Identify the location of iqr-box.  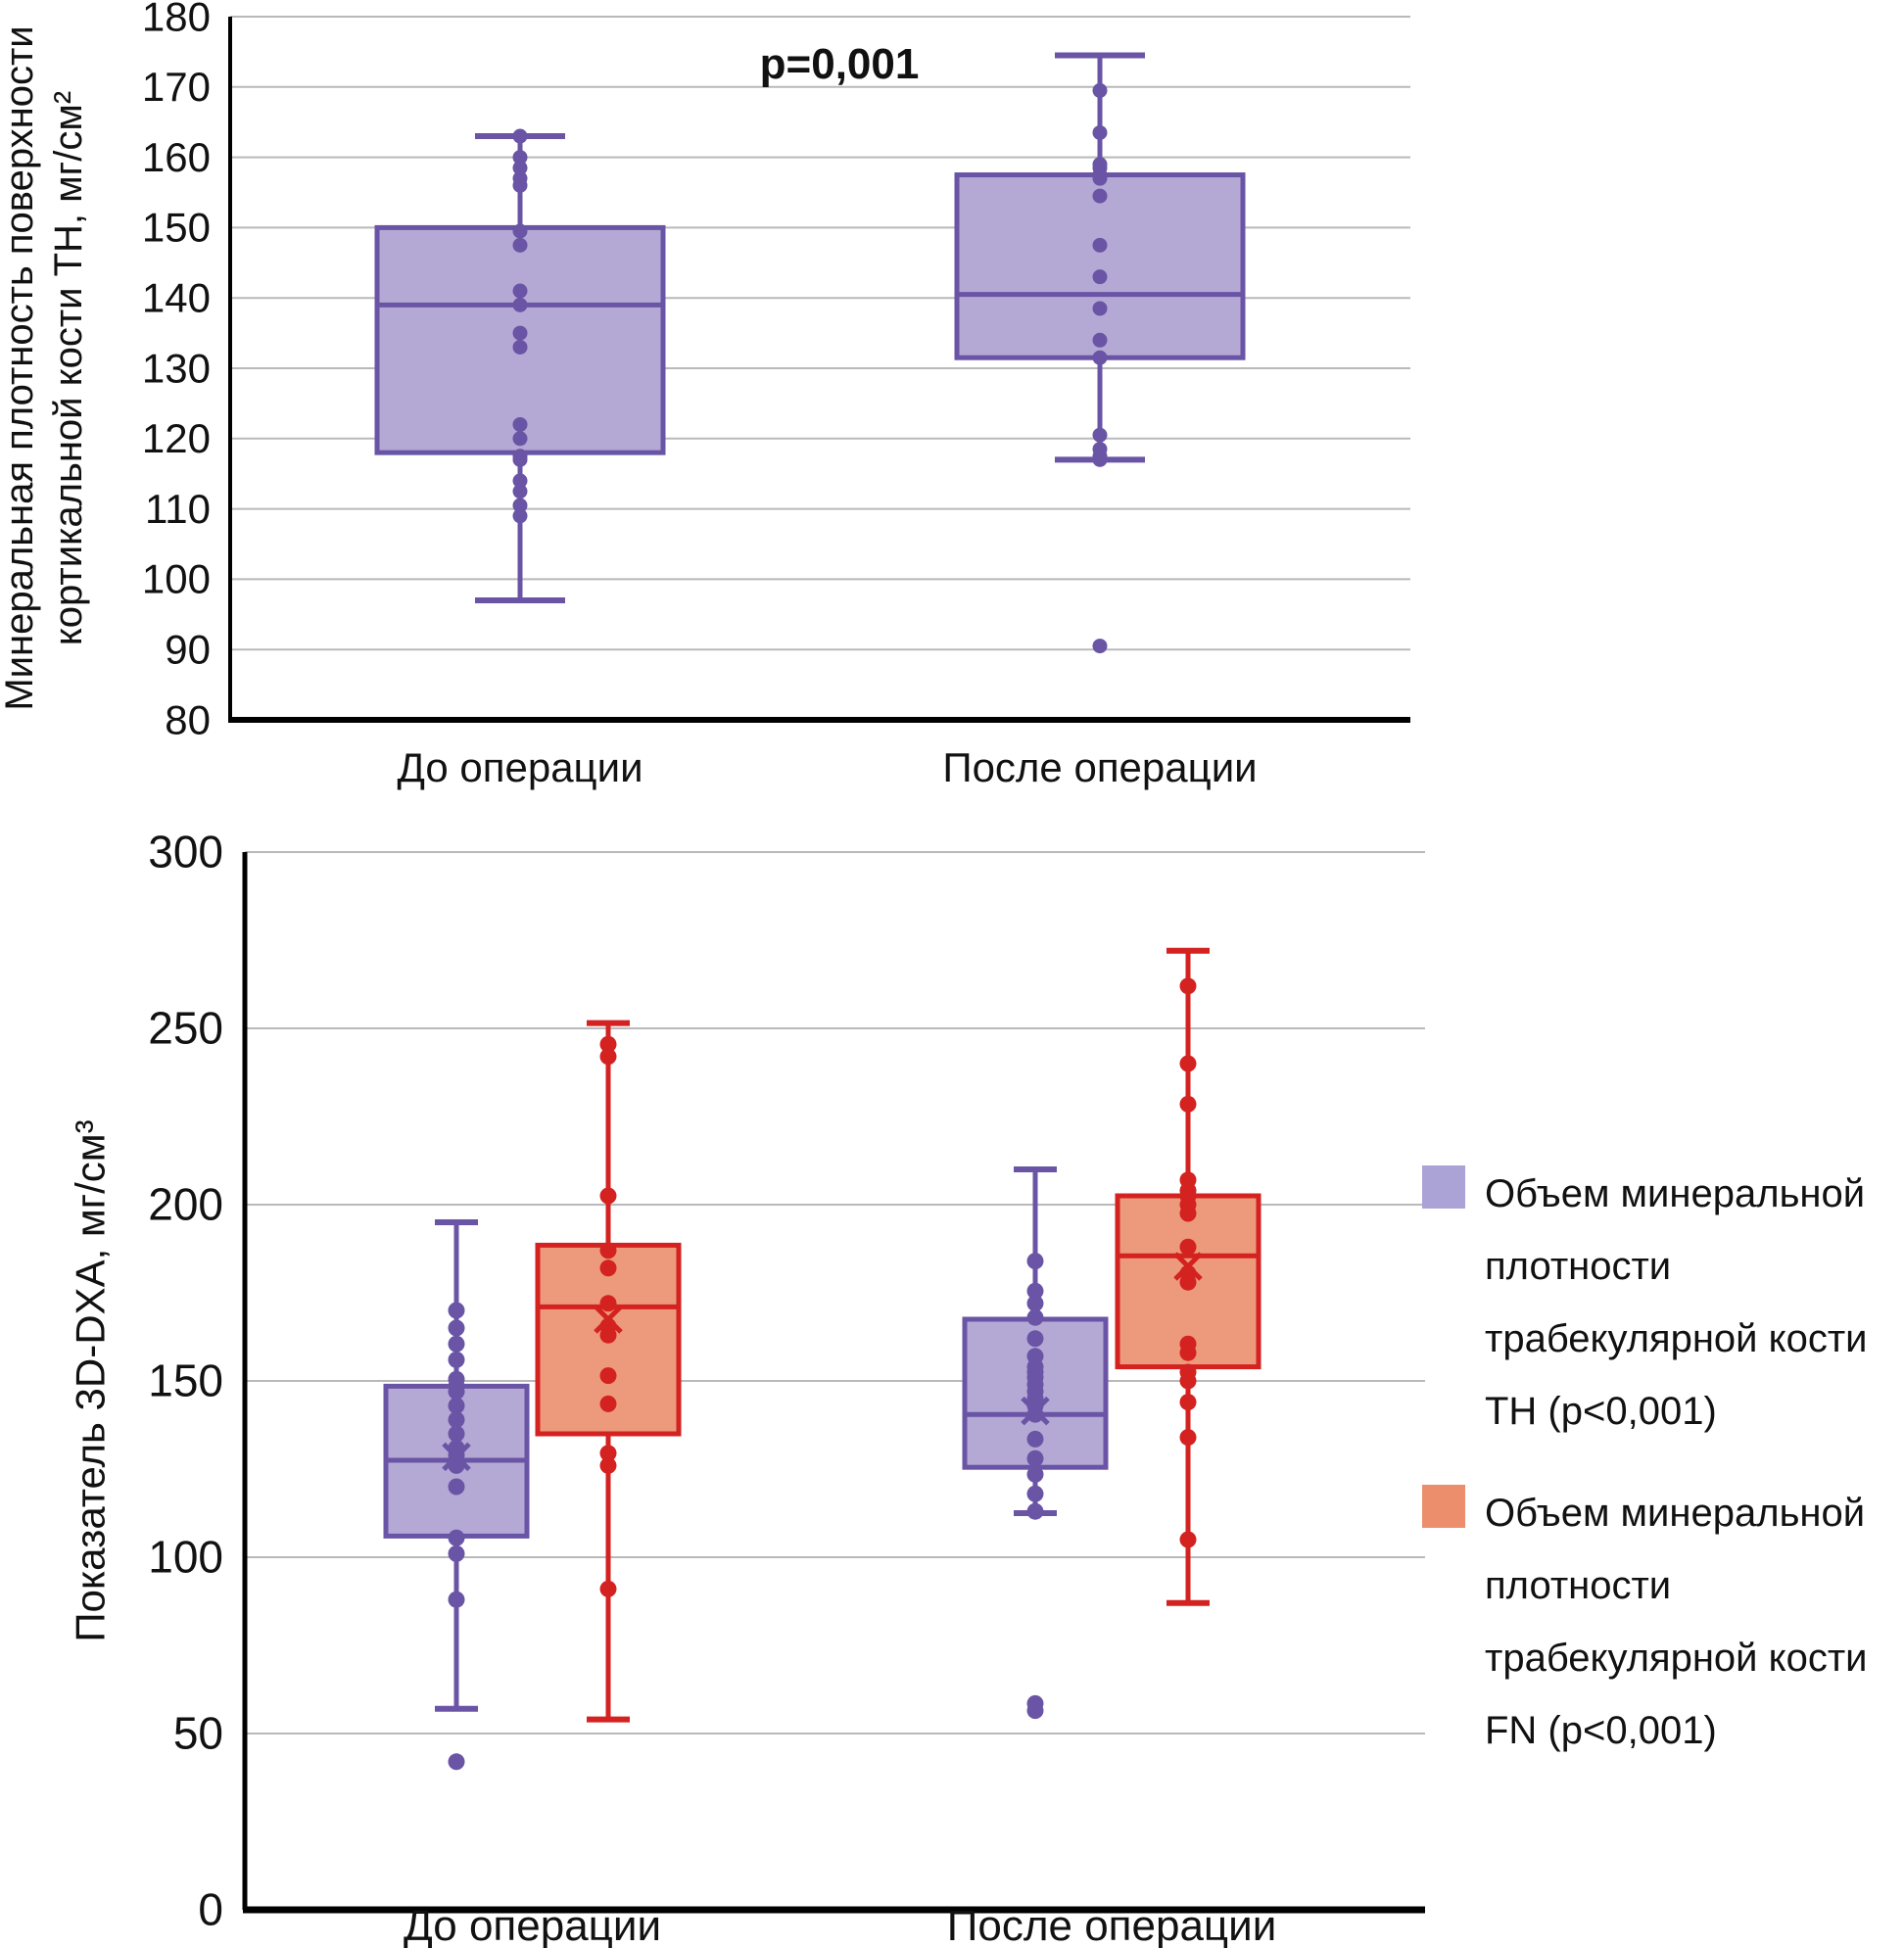
(1100, 266).